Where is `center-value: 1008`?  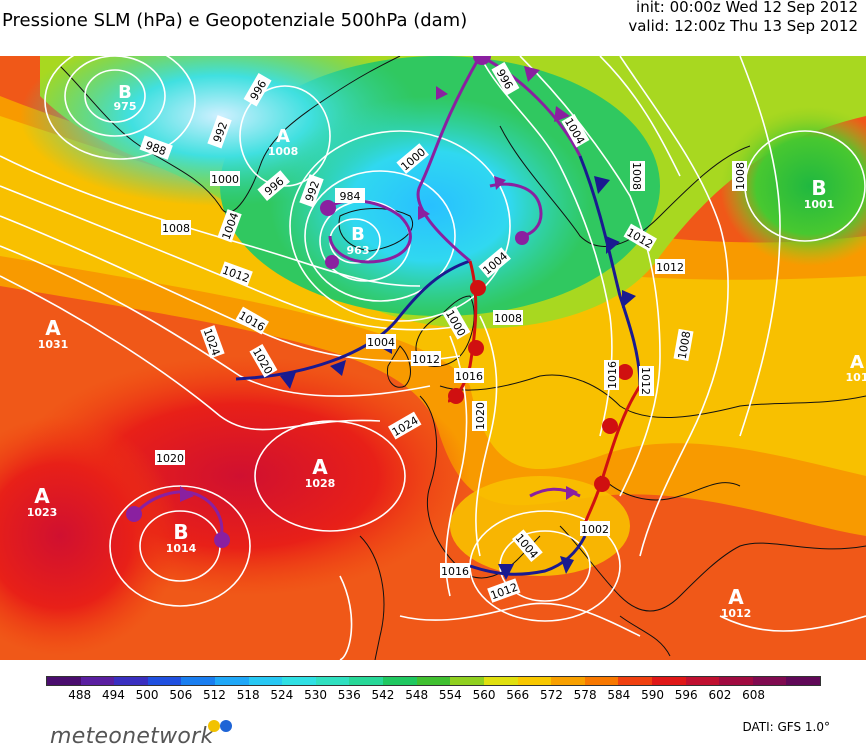 center-value: 1008 is located at coordinates (283, 151).